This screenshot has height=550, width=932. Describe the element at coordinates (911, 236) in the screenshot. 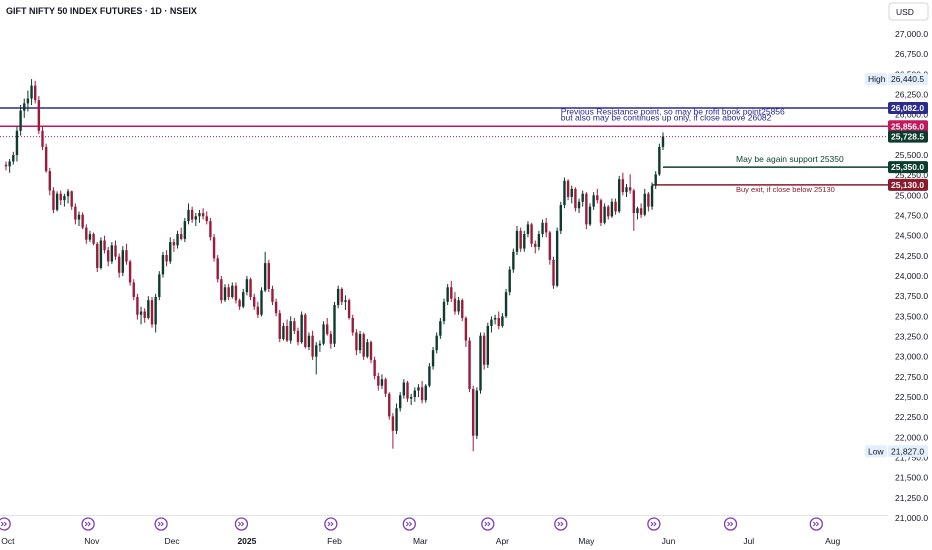

I see `y-tick-label: 24,500.0` at that location.